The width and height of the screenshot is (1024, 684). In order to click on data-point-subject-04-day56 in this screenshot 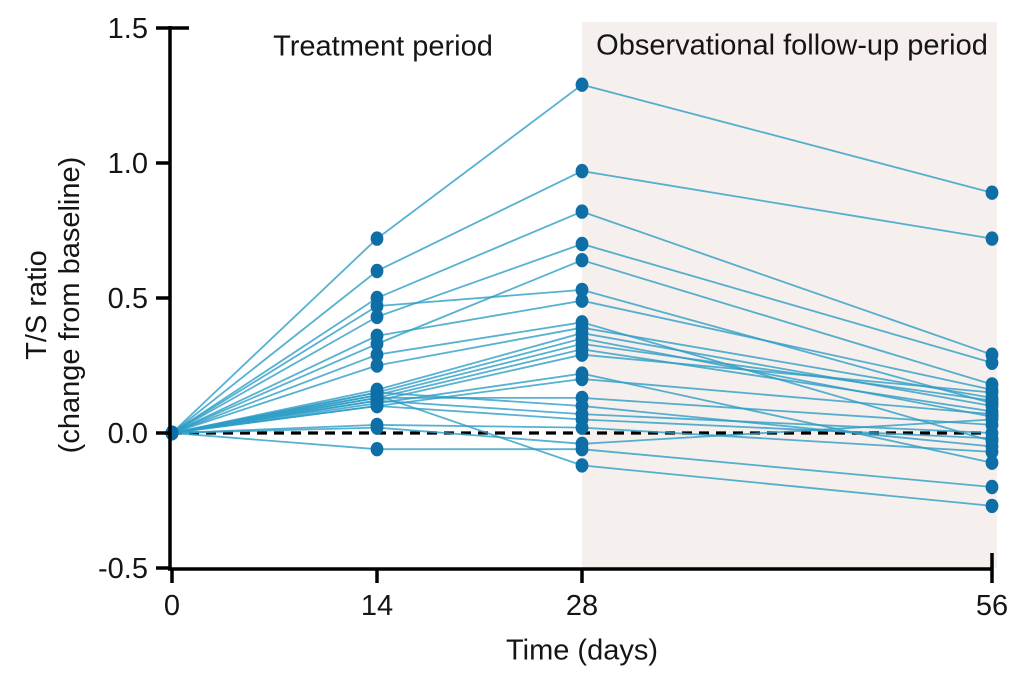, I will do `click(992, 362)`.